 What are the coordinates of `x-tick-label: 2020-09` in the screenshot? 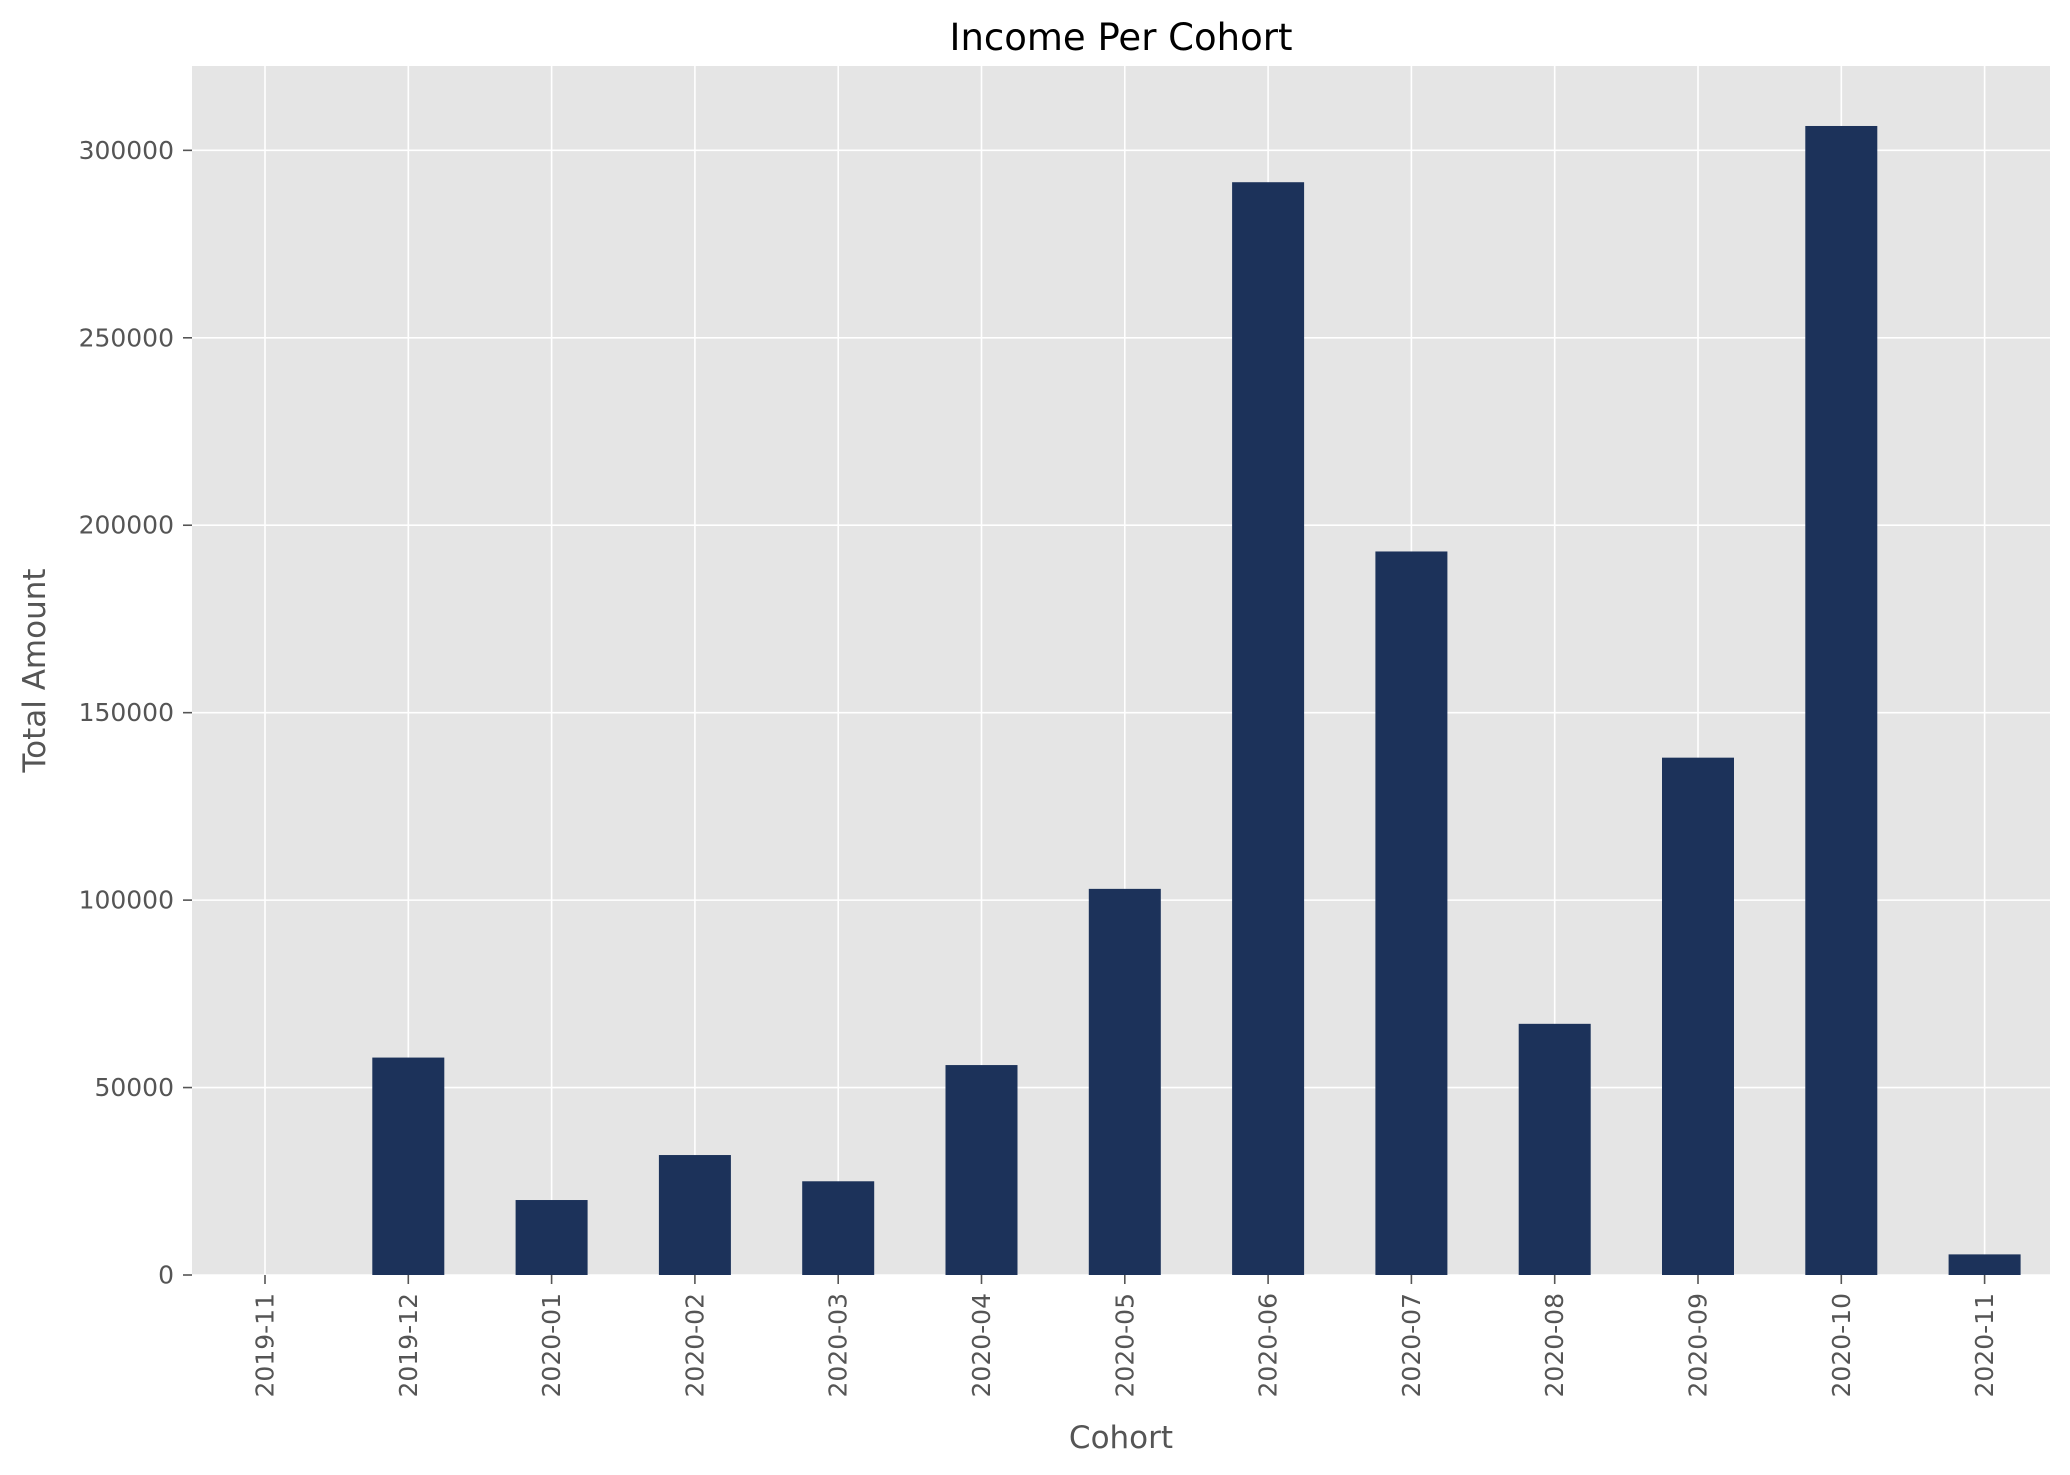 It's located at (1698, 1345).